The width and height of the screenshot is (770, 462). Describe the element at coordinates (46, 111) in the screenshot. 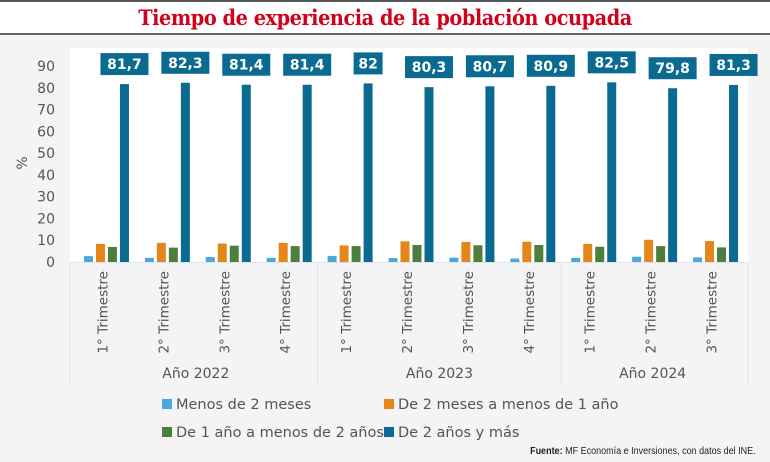

I see `y-tick-label: 70` at that location.